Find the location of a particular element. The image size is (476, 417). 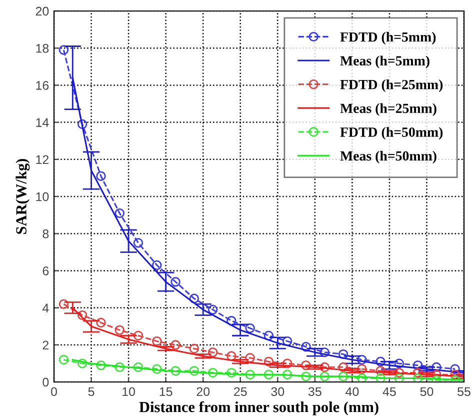

x-tick-label: 50 is located at coordinates (427, 391).